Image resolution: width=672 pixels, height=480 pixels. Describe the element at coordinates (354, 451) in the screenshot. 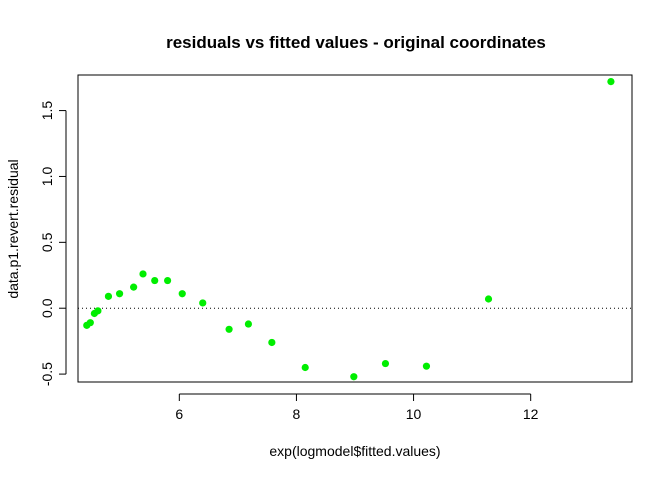

I see `x-axis-label: exp(logmodel$fitted.values)` at that location.